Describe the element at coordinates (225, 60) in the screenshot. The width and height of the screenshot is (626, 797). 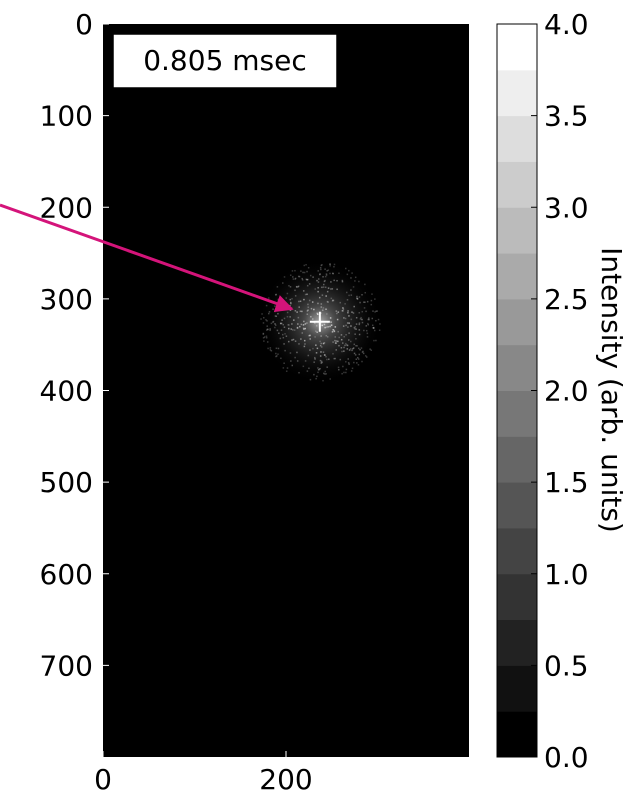
I see `annotation: 0.805 msec` at that location.